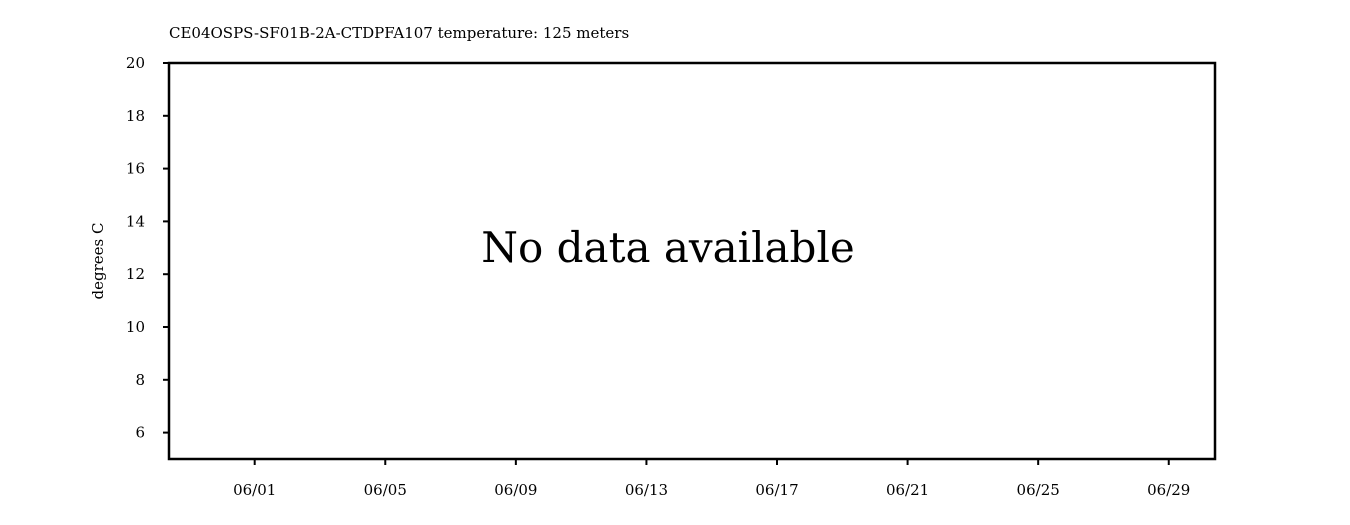  What do you see at coordinates (667, 247) in the screenshot?
I see `no-data-annotation: No data available` at bounding box center [667, 247].